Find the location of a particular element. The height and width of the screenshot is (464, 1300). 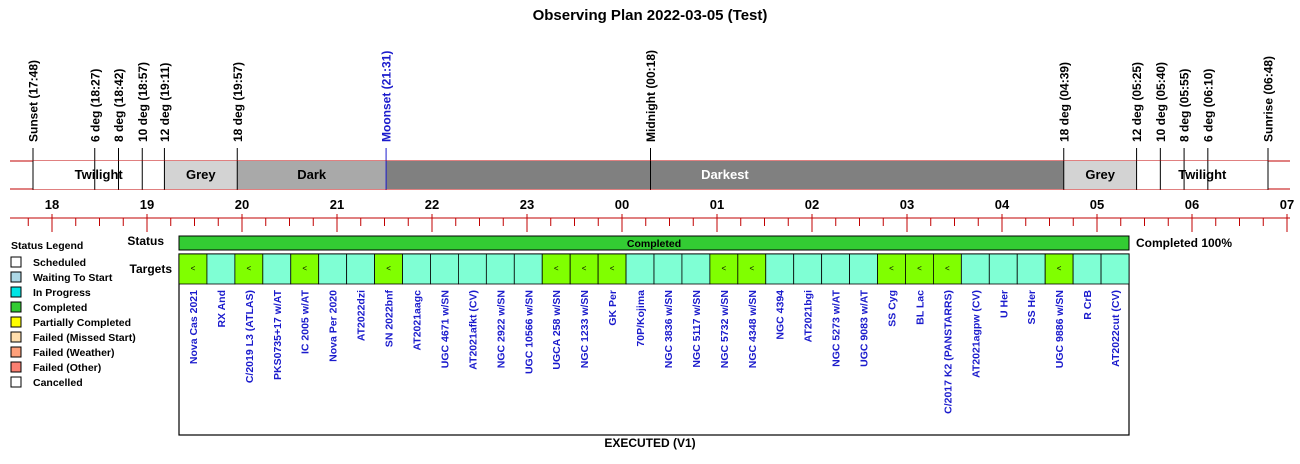

target-at2021agpw-cv: AT2021agpw (CV) is located at coordinates (975, 315).